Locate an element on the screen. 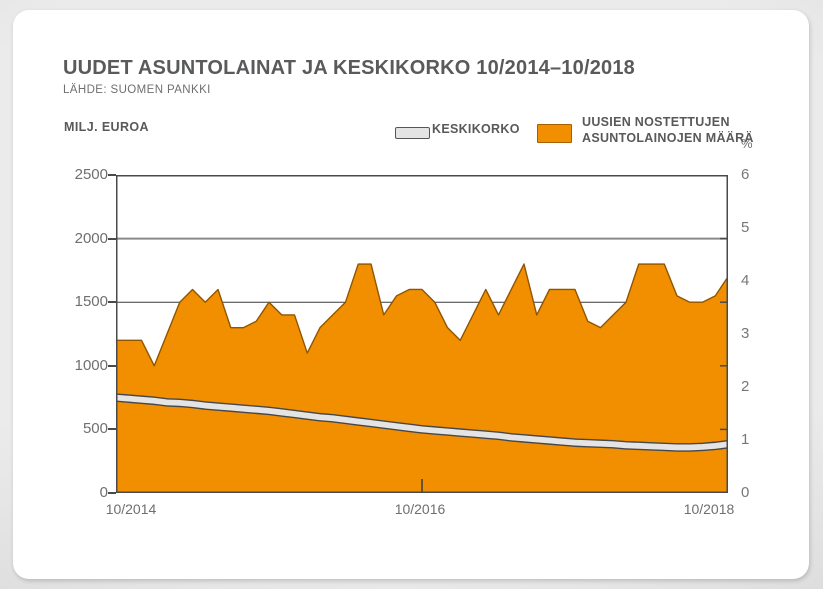 The width and height of the screenshot is (823, 589). right-axis-tick-label: 3 is located at coordinates (745, 333).